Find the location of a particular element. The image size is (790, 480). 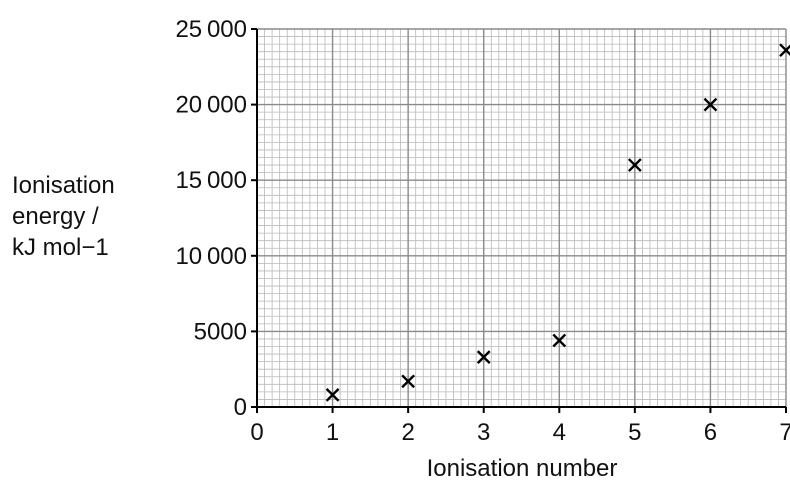

y-axis-label-line-2: energy / is located at coordinates (55, 216).